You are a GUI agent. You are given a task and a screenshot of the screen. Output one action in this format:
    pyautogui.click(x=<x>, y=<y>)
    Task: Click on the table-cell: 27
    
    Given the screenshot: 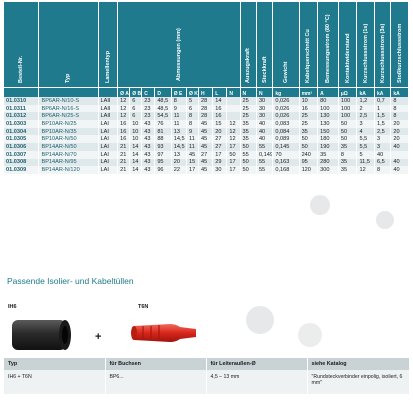 What is the action you would take?
    pyautogui.click(x=220, y=147)
    